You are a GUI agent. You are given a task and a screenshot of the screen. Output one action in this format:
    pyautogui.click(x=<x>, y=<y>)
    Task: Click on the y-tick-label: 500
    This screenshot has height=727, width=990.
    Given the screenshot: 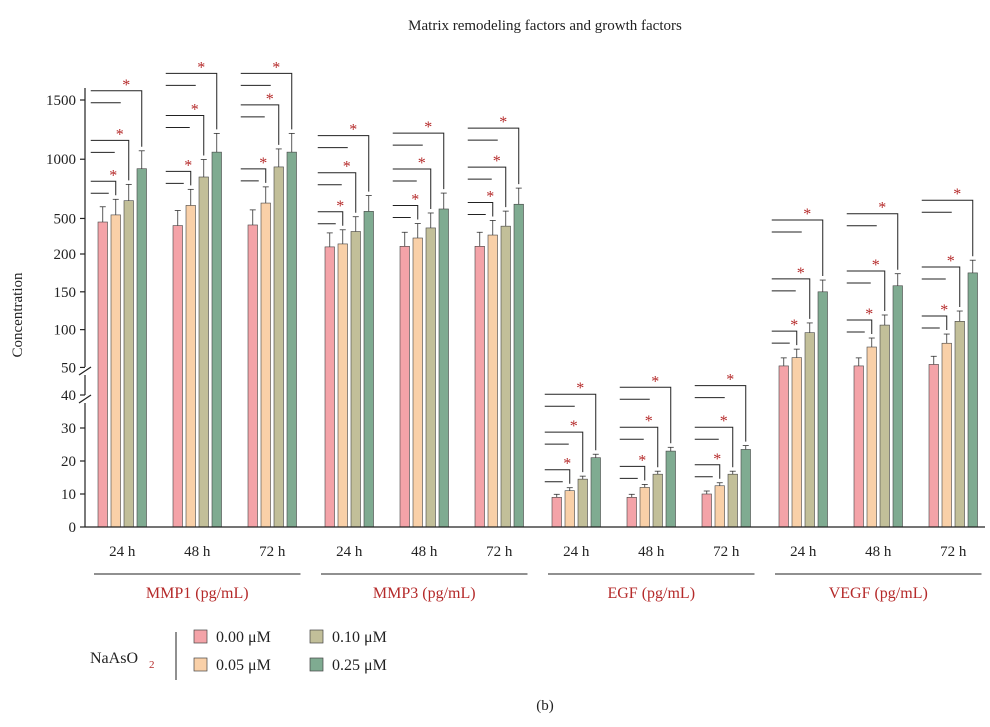 What is the action you would take?
    pyautogui.click(x=65, y=219)
    